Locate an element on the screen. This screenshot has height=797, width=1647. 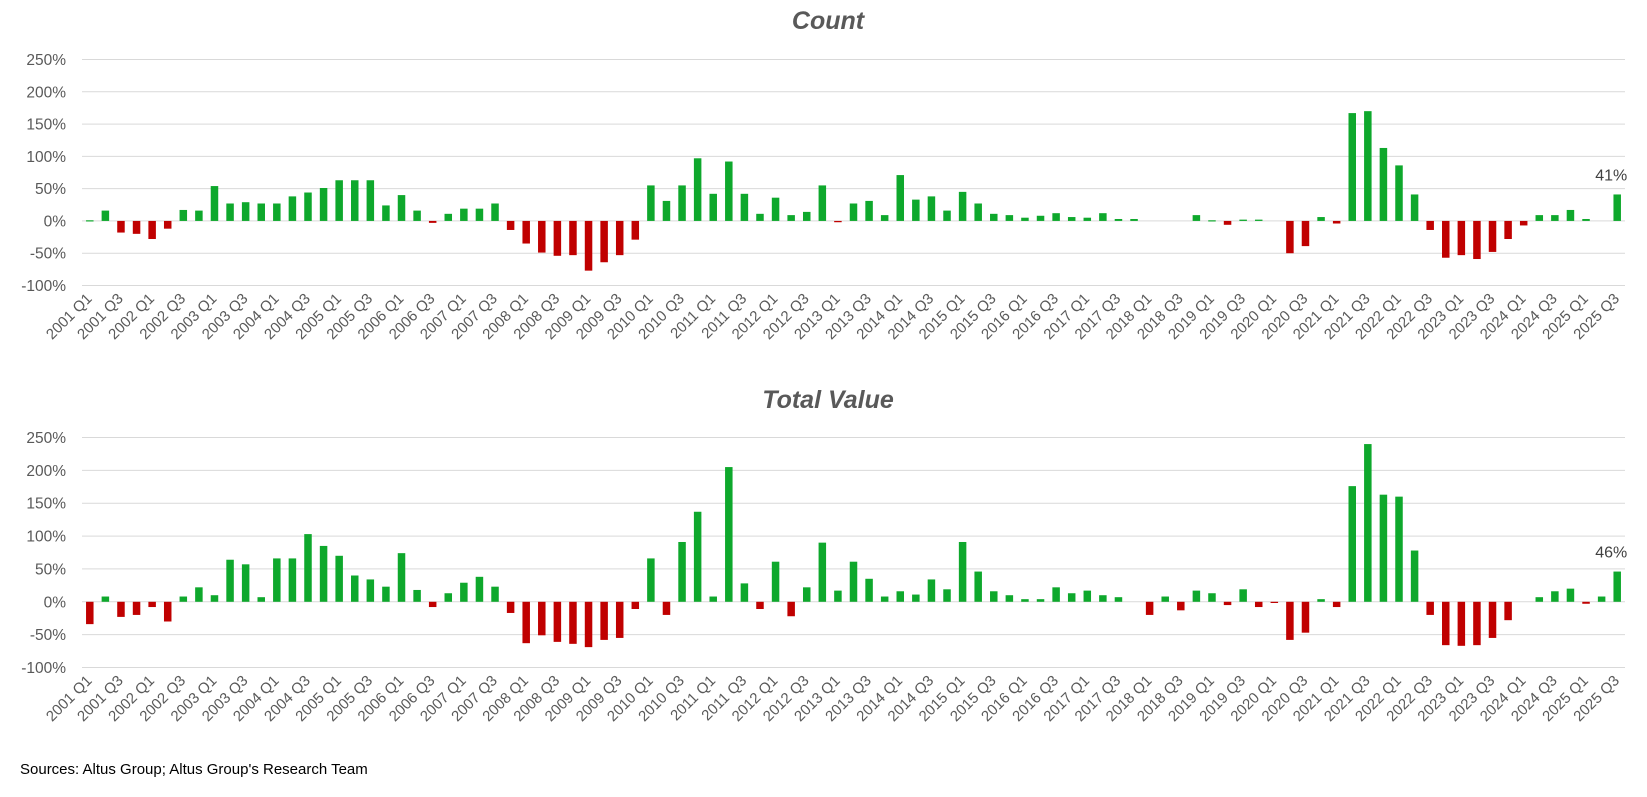
bar-2004-q1 is located at coordinates (277, 580).